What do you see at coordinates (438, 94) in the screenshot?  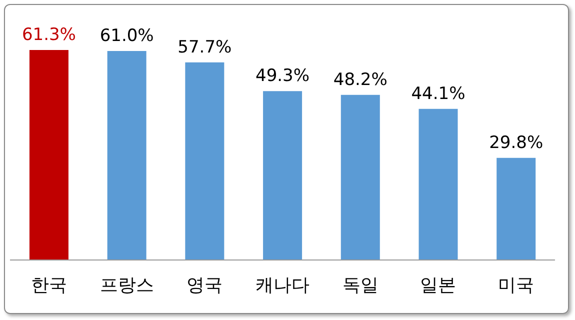 I see `data-label: 44.1%` at bounding box center [438, 94].